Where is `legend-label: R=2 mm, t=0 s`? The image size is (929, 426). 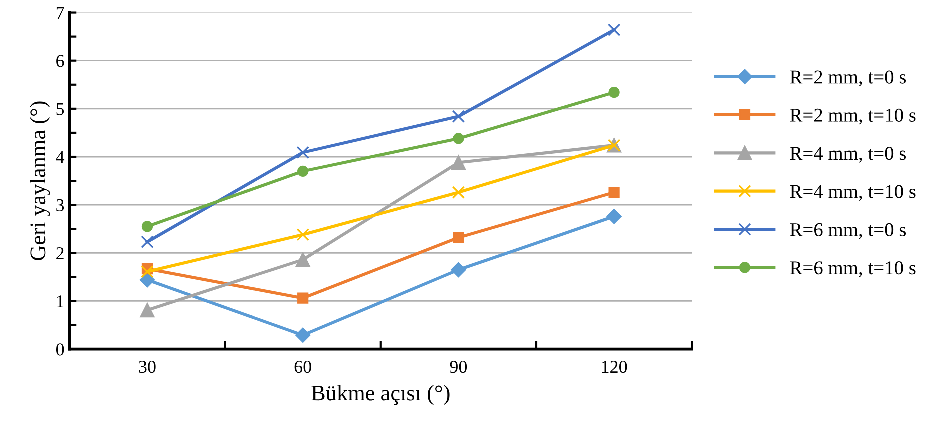 legend-label: R=2 mm, t=0 s is located at coordinates (848, 78).